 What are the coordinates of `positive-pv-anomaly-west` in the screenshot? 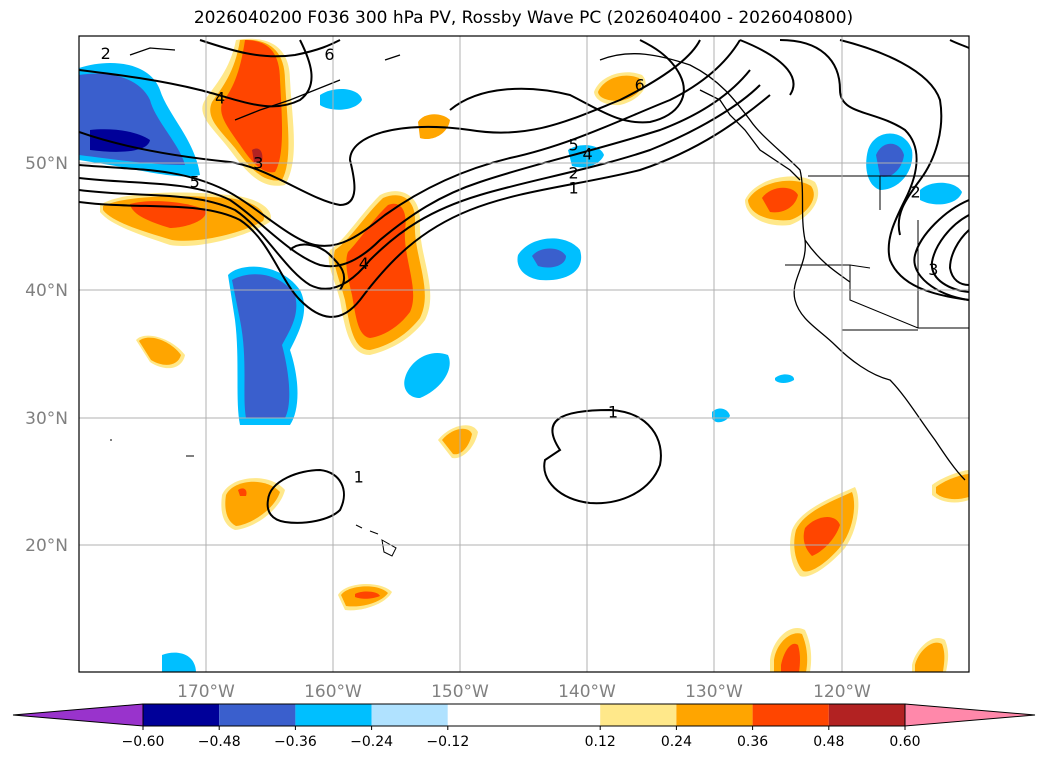 It's located at (185, 219).